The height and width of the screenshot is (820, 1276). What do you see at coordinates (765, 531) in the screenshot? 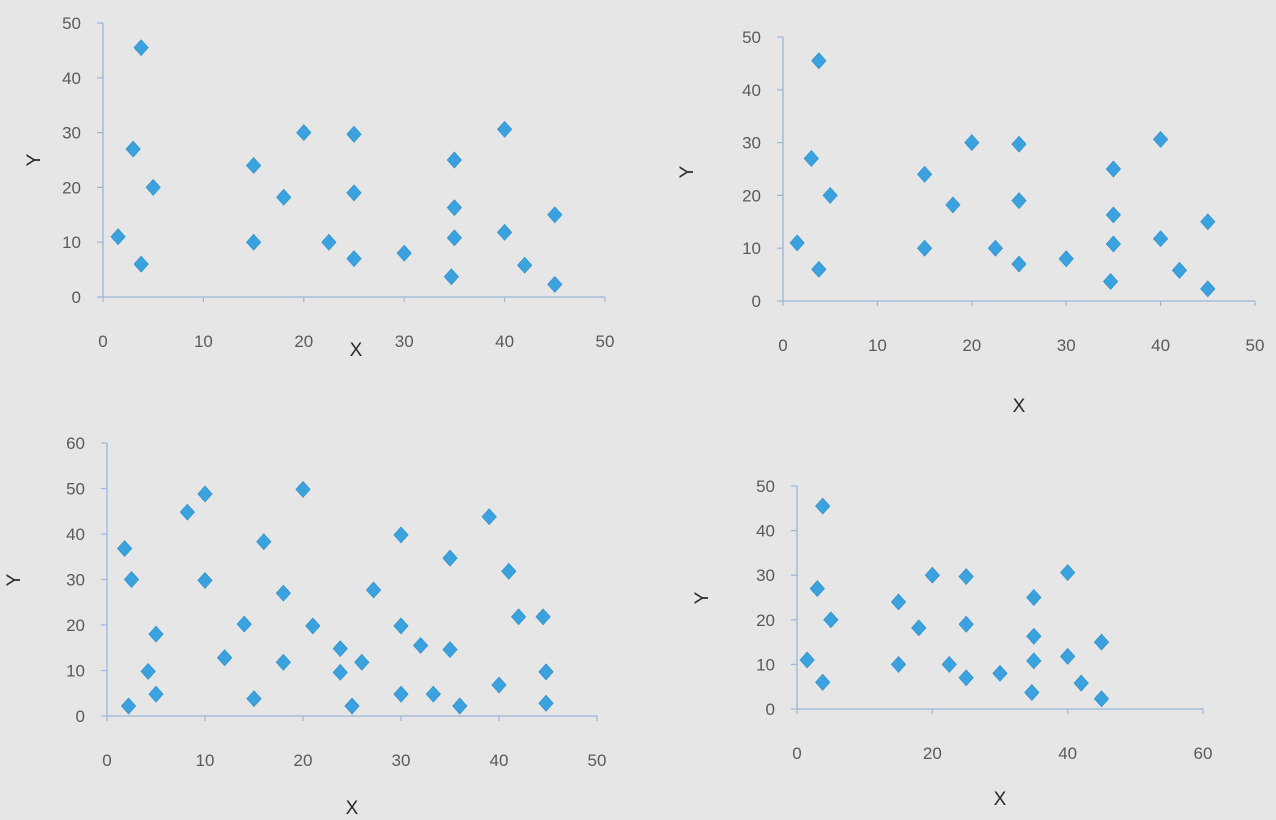
I see `y-tick-label: 40` at bounding box center [765, 531].